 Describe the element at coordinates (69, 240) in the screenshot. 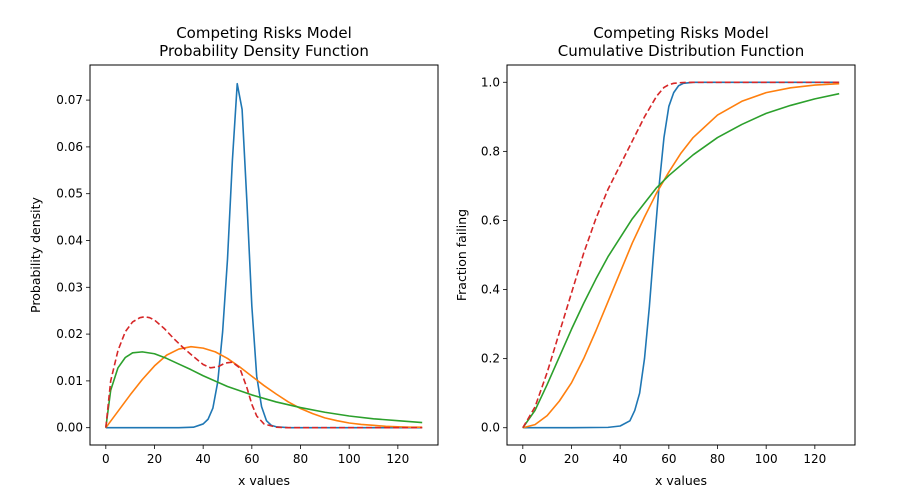

I see `pdf-y-tick-label-4: 0.04` at that location.